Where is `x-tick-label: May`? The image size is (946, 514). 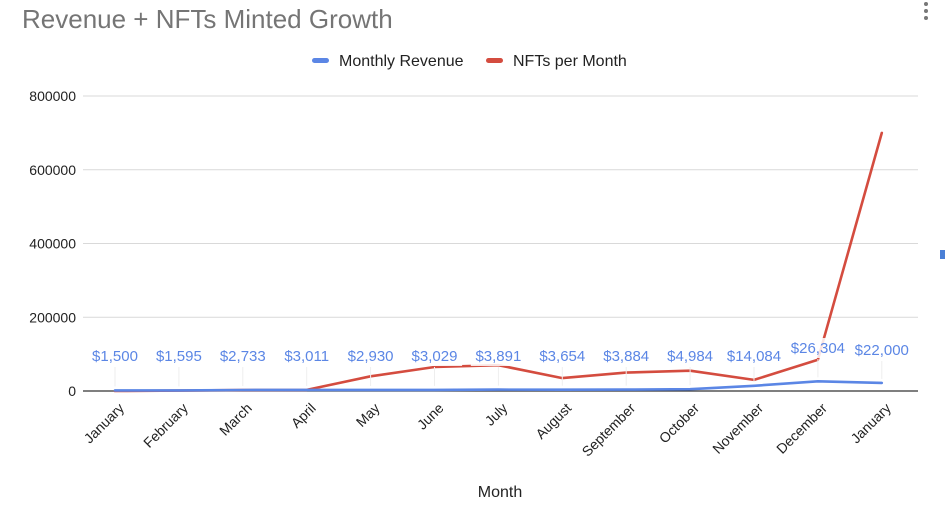
x-tick-label: May is located at coordinates (368, 415).